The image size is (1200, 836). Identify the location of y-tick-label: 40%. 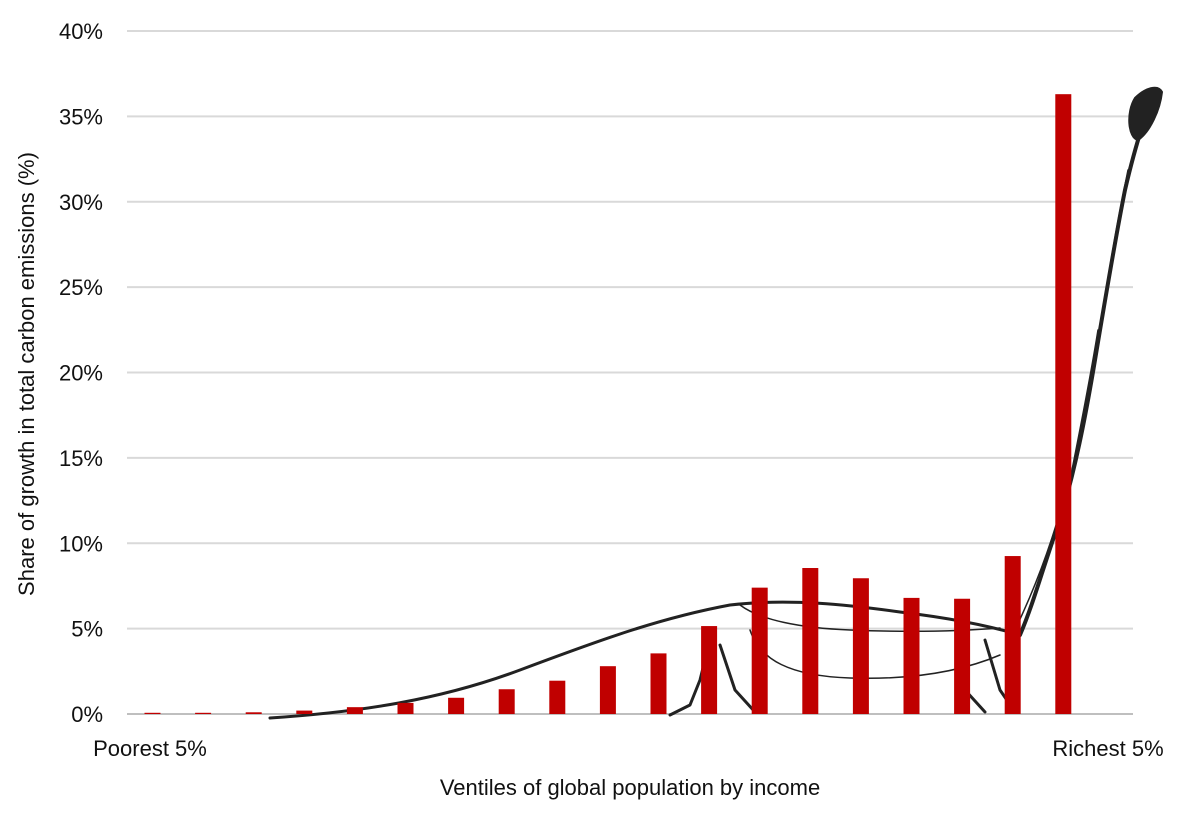
(81, 31).